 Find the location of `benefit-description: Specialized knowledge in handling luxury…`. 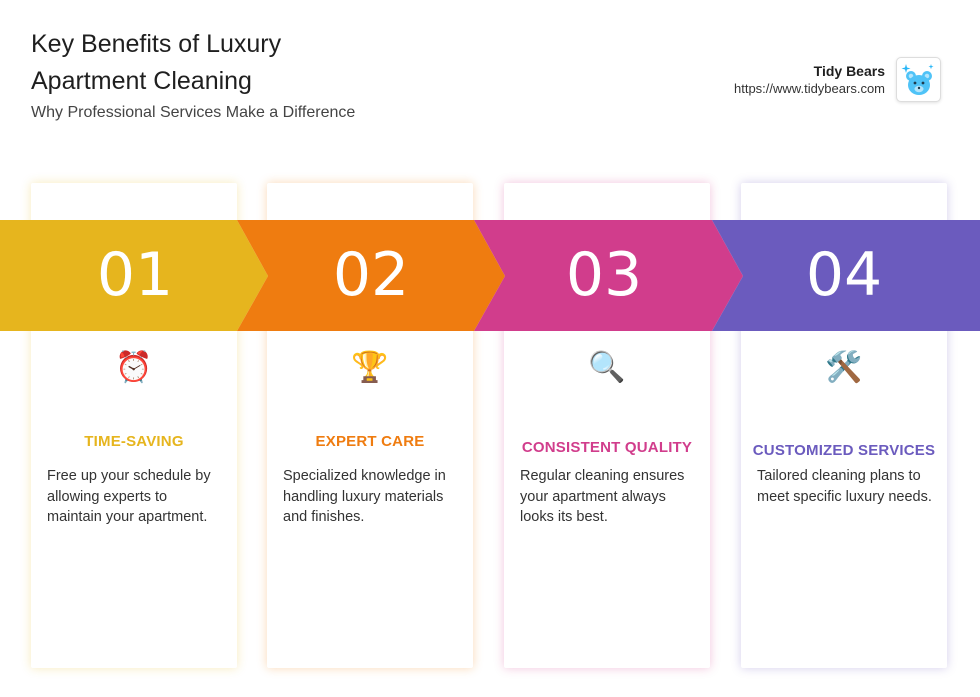

benefit-description: Specialized knowledge in handling luxury… is located at coordinates (364, 496).